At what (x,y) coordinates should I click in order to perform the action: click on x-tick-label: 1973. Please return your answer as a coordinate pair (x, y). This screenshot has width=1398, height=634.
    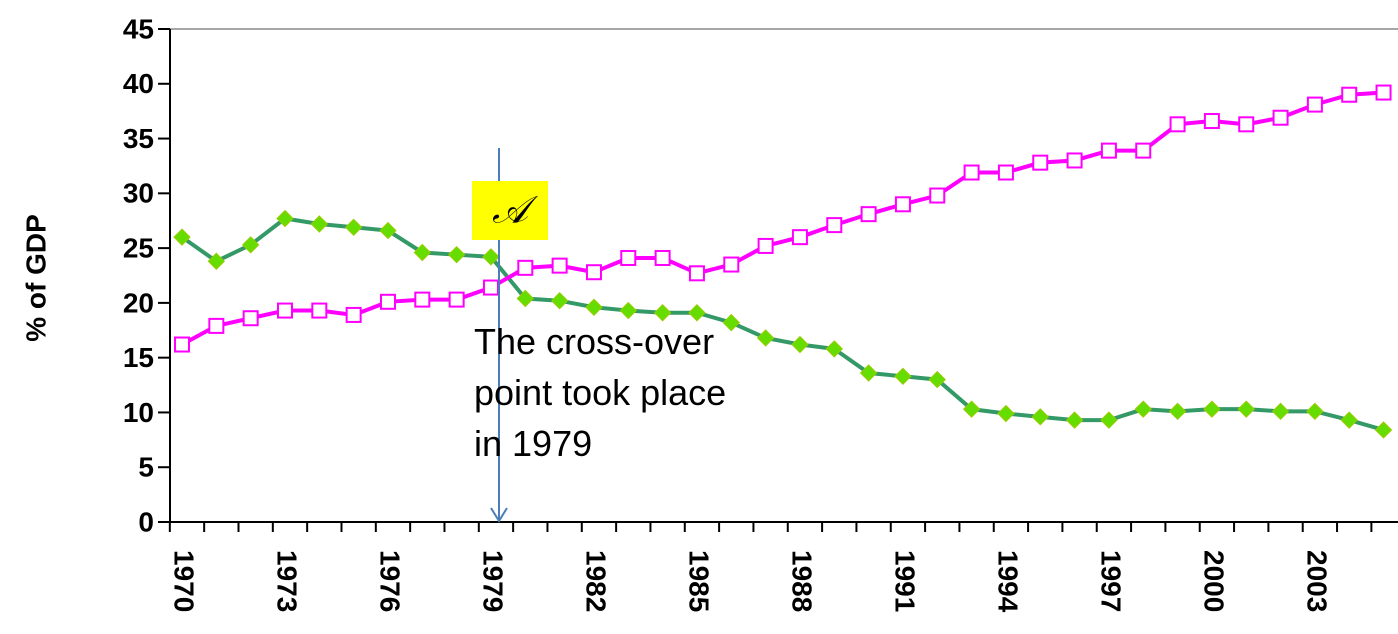
    Looking at the image, I should click on (287, 581).